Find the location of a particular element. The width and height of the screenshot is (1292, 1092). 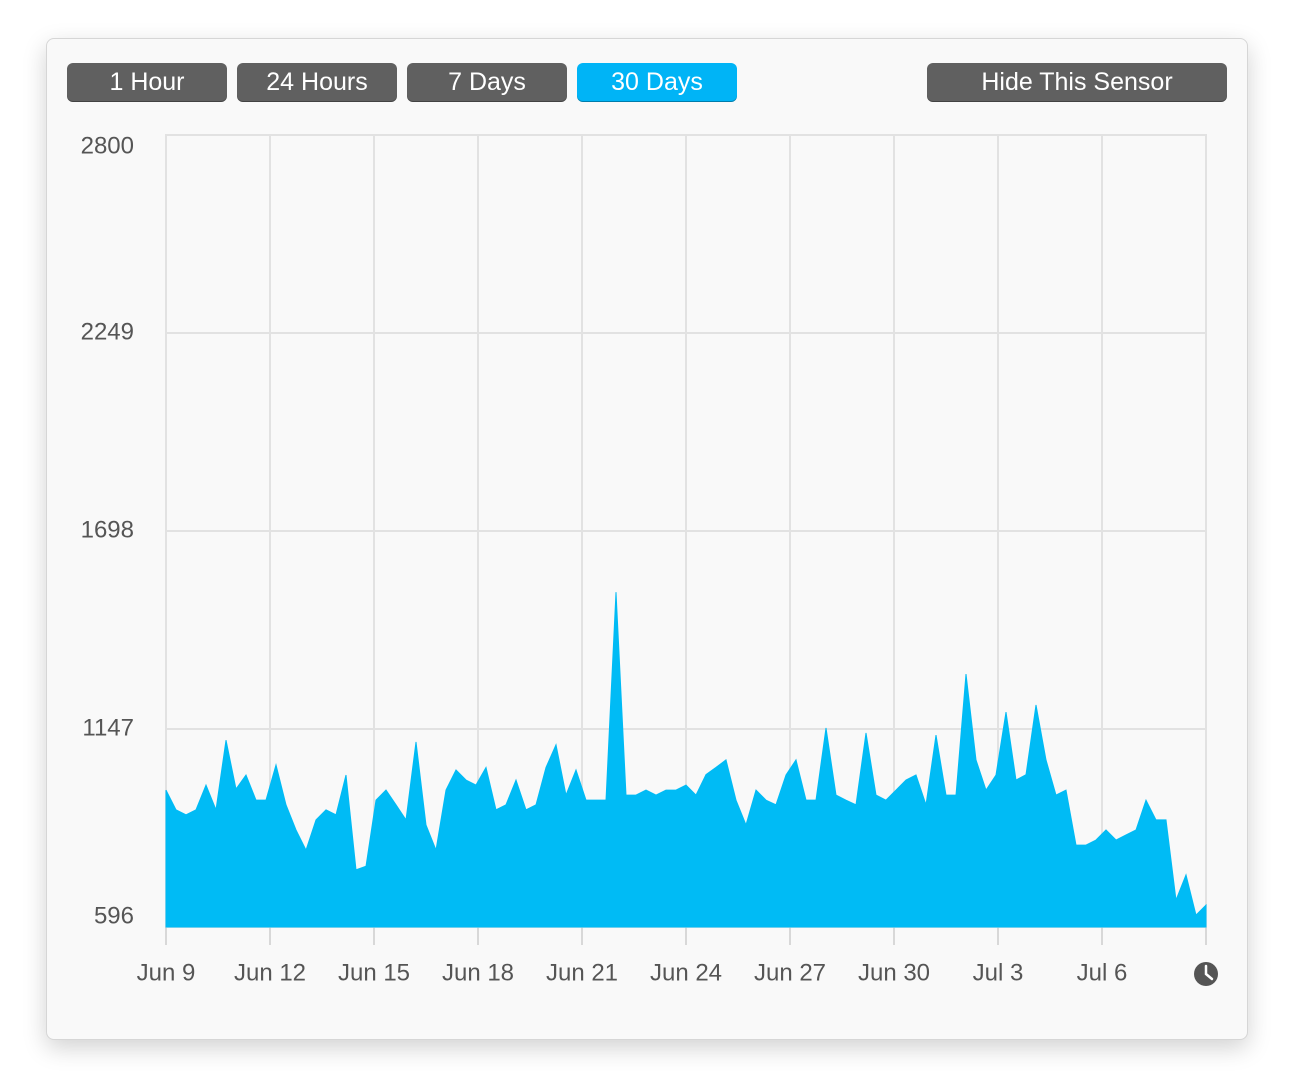

x-tick-label: Jun 15 is located at coordinates (374, 972).